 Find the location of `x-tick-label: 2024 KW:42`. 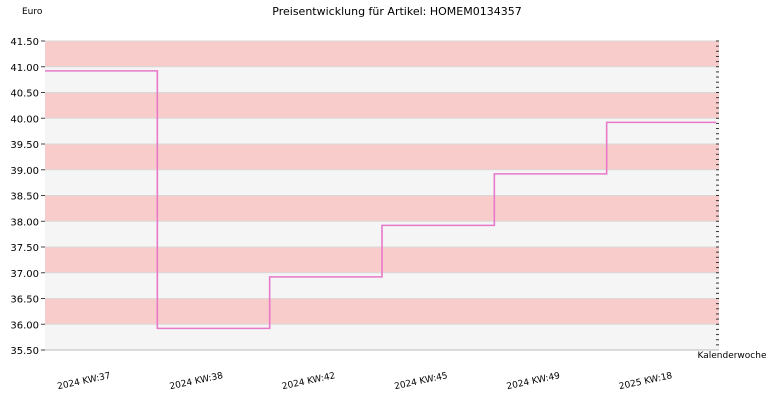

x-tick-label: 2024 KW:42 is located at coordinates (308, 381).